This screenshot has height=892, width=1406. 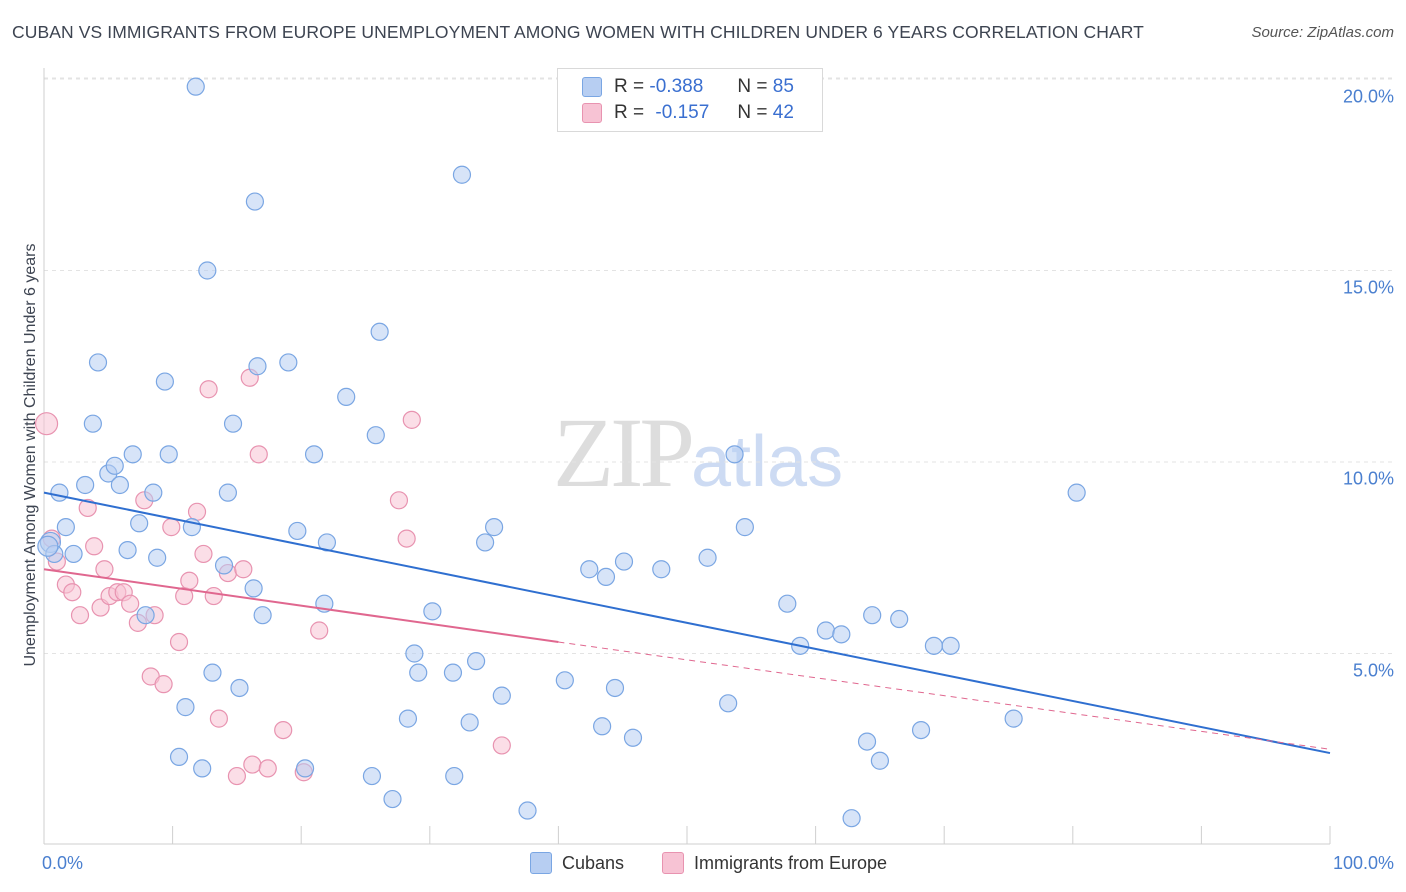 I want to click on cubans-legend-label: Cubans, so click(x=593, y=862).